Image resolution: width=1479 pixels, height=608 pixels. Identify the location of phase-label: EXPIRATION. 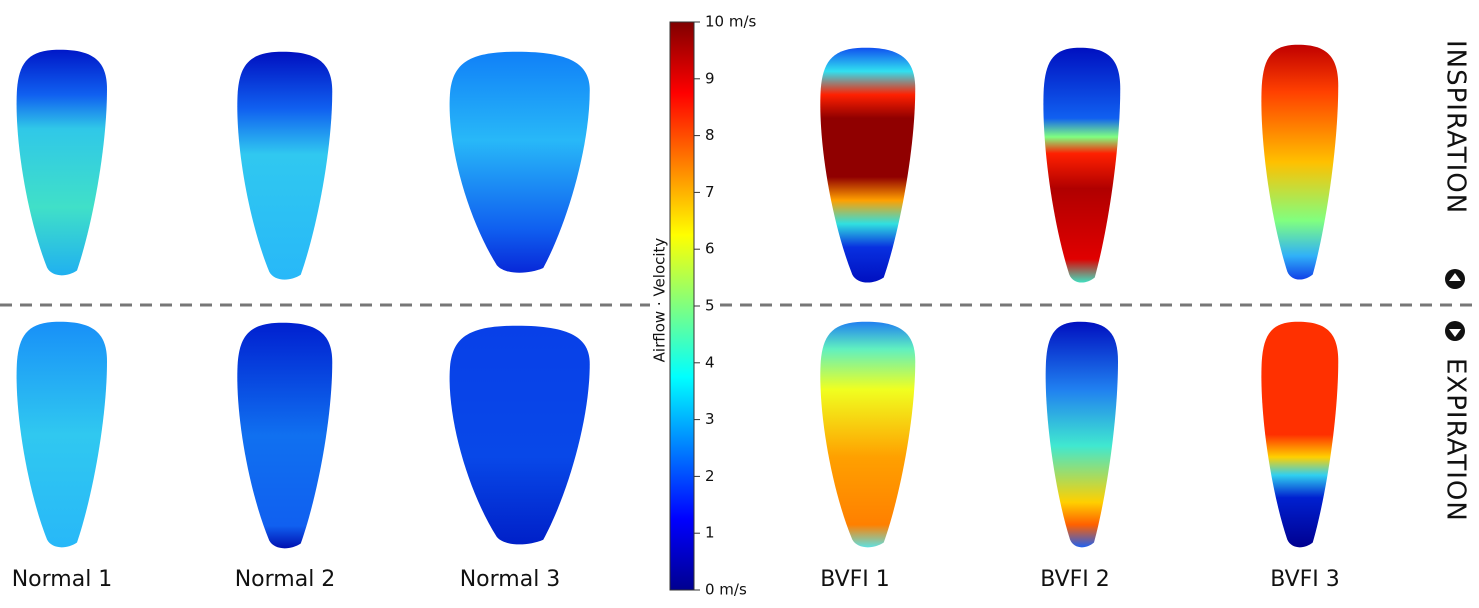
(1456, 440).